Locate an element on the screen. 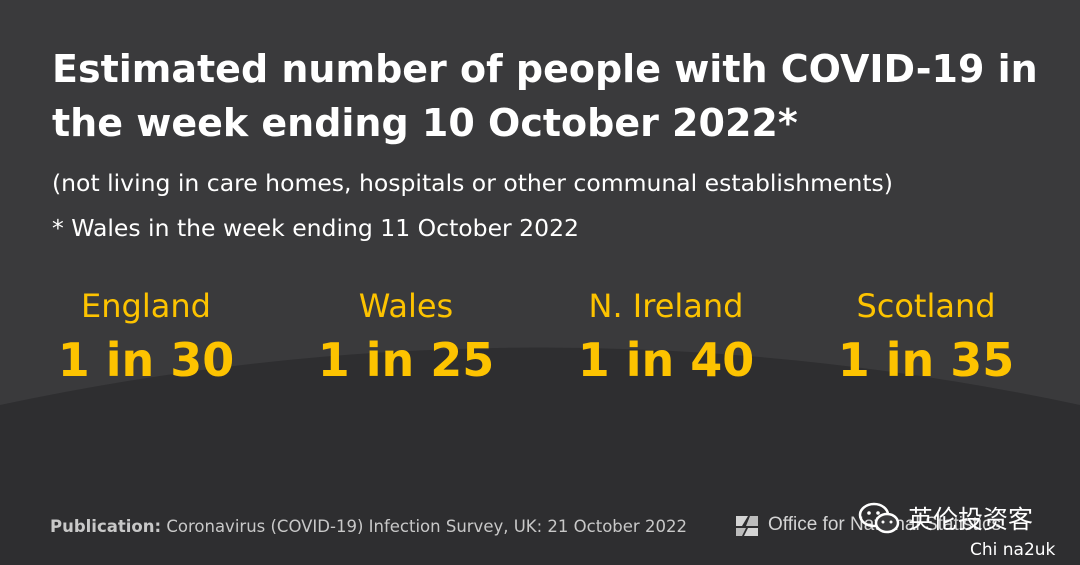 The height and width of the screenshot is (565, 1080). nation-label: Wales is located at coordinates (406, 306).